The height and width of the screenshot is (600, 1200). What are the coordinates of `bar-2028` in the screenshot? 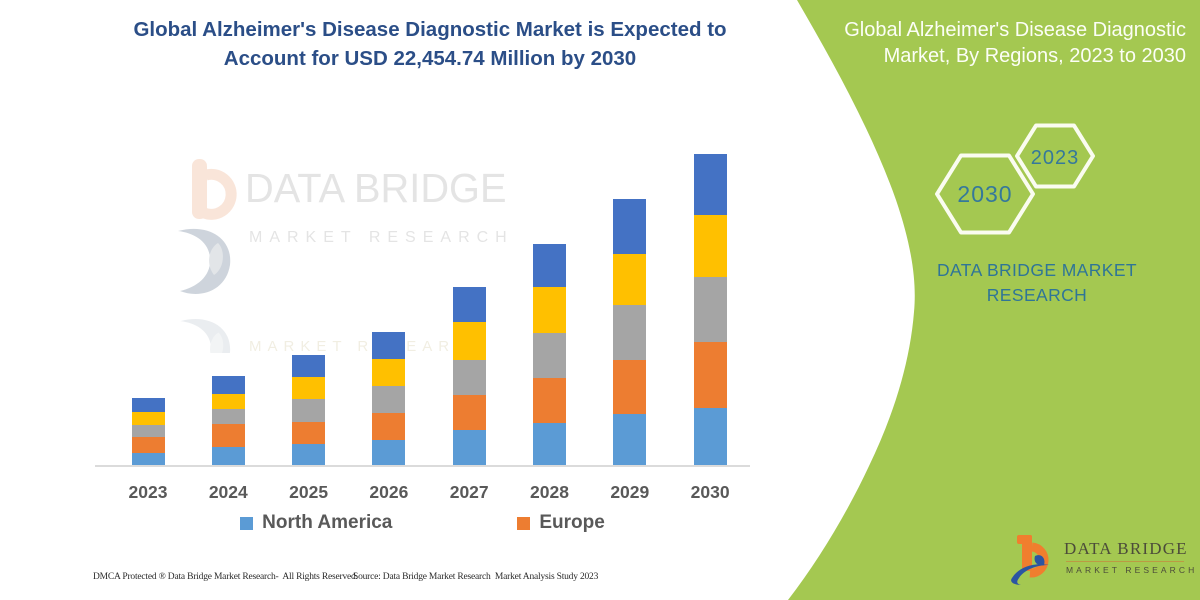 It's located at (549, 354).